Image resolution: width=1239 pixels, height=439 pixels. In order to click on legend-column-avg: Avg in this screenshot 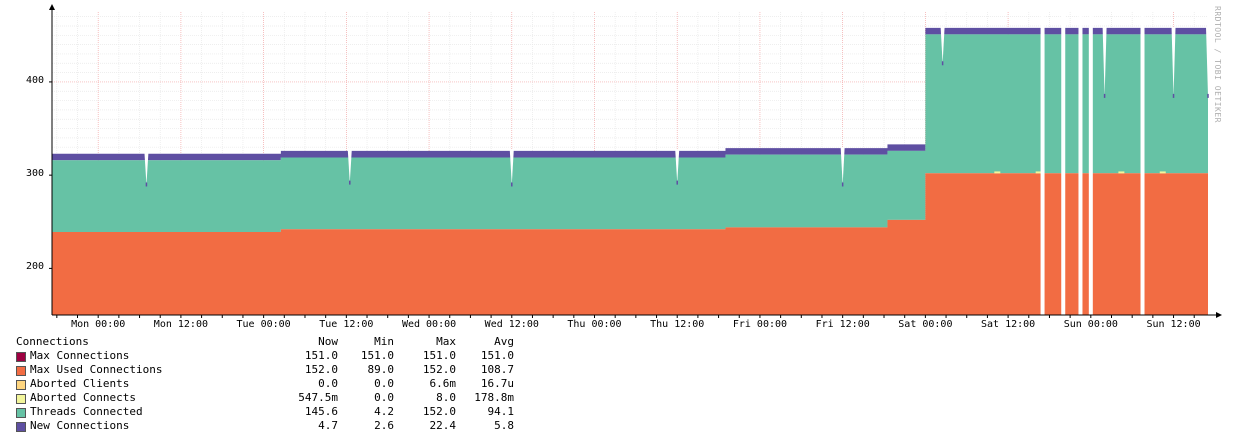, I will do `click(504, 341)`.